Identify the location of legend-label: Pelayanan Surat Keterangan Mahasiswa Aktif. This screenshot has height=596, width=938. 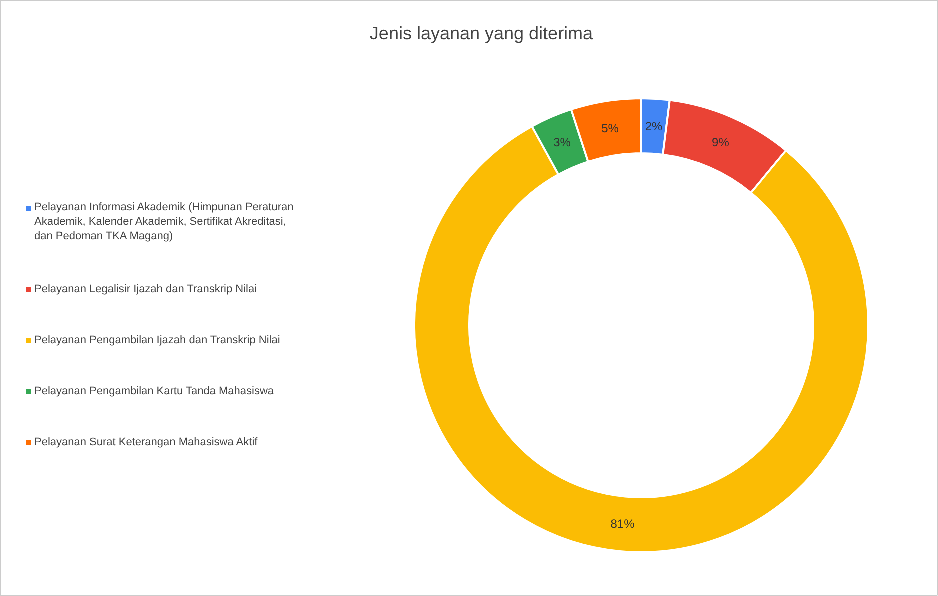
(146, 442).